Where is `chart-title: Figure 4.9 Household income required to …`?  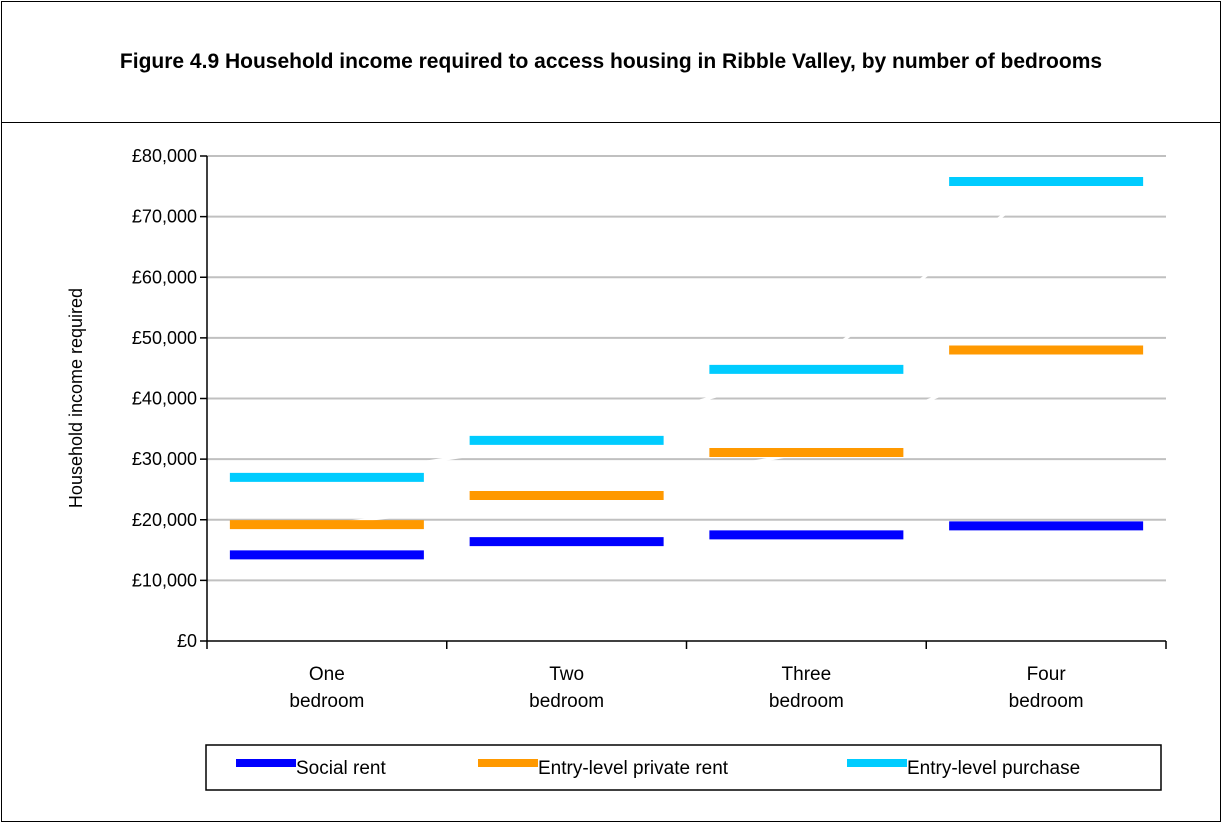
chart-title: Figure 4.9 Household income required to … is located at coordinates (611, 61).